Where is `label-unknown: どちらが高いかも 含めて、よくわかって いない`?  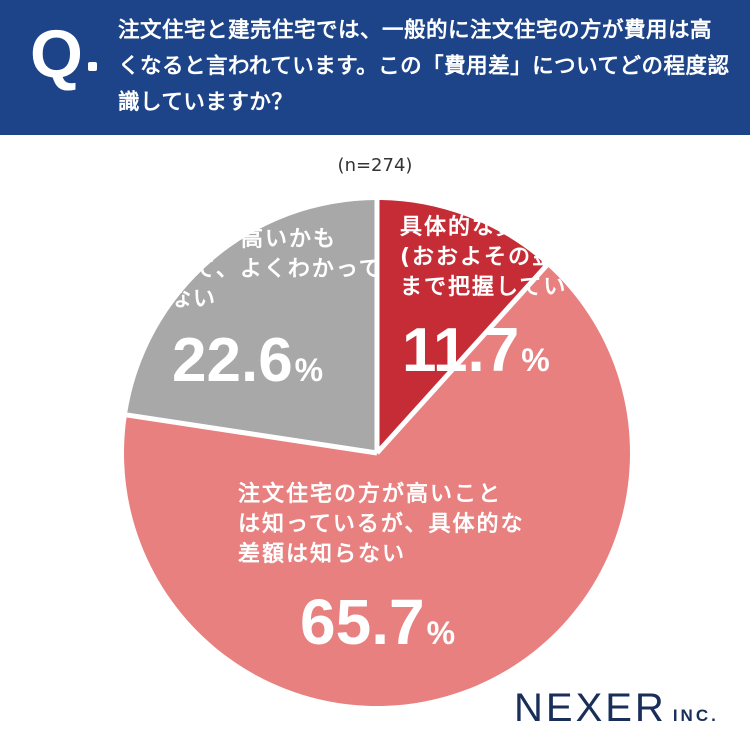
label-unknown: どちらが高いかも 含めて、よくわかって いない is located at coordinates (264, 270).